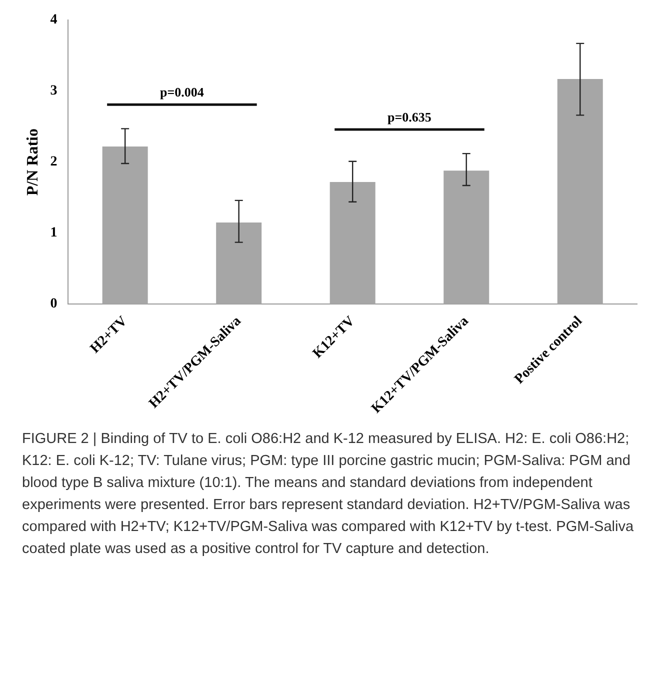 The image size is (657, 679). What do you see at coordinates (54, 233) in the screenshot?
I see `y-tick-label: 1` at bounding box center [54, 233].